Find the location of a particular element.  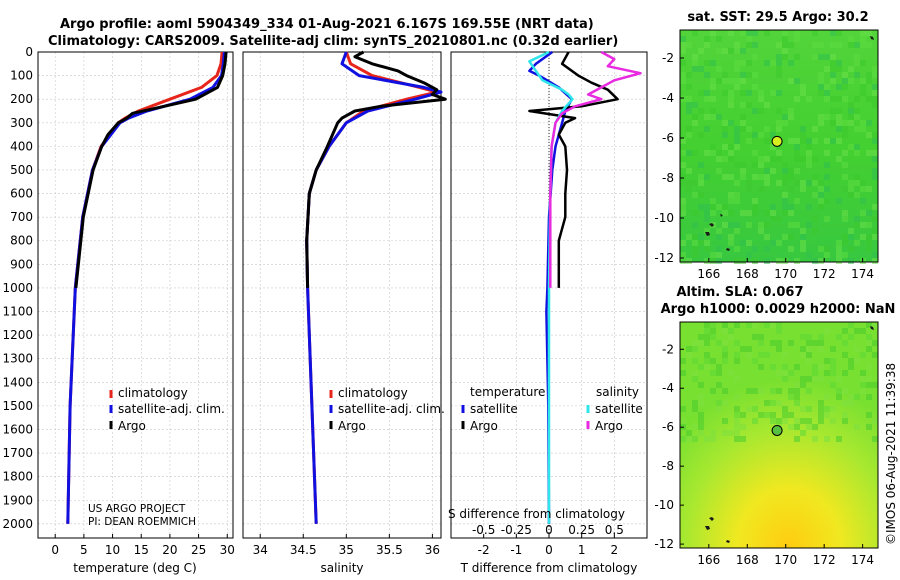

x-tick-label: -2 is located at coordinates (484, 550).